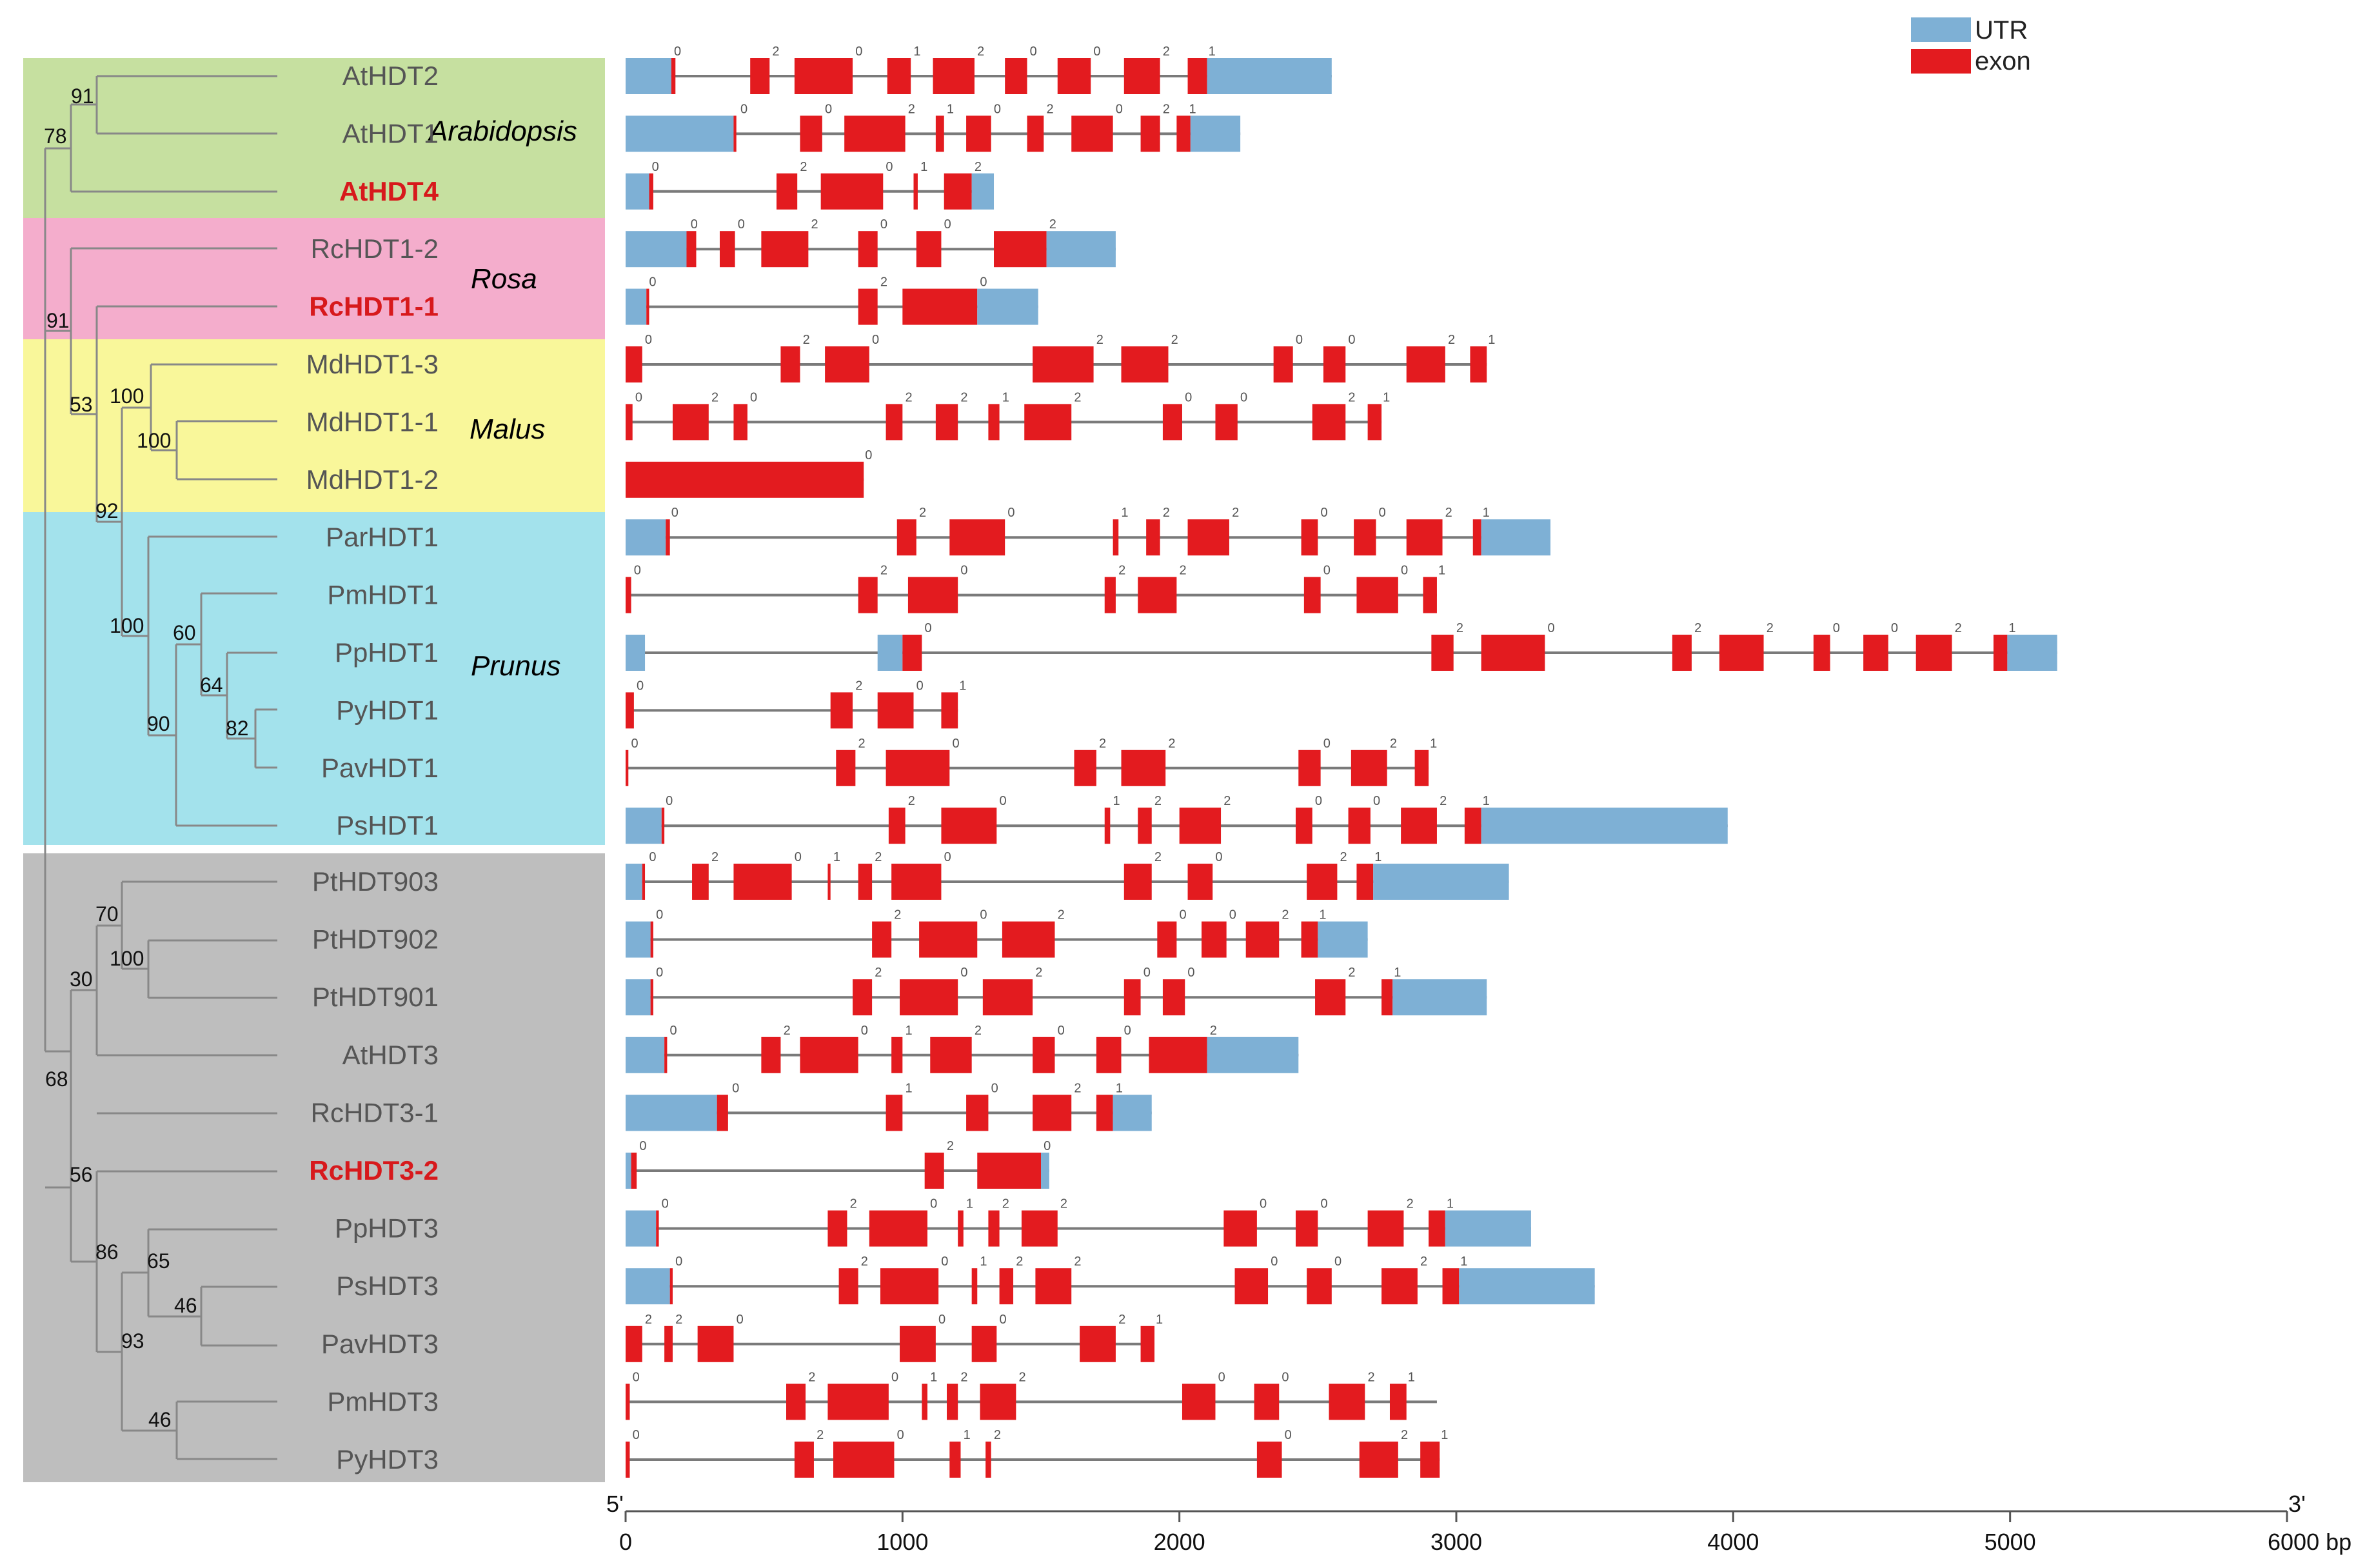 The height and width of the screenshot is (1568, 2356). I want to click on gene-structure-row: 0 2 0 2 2 0 0 1, so click(1035, 589).